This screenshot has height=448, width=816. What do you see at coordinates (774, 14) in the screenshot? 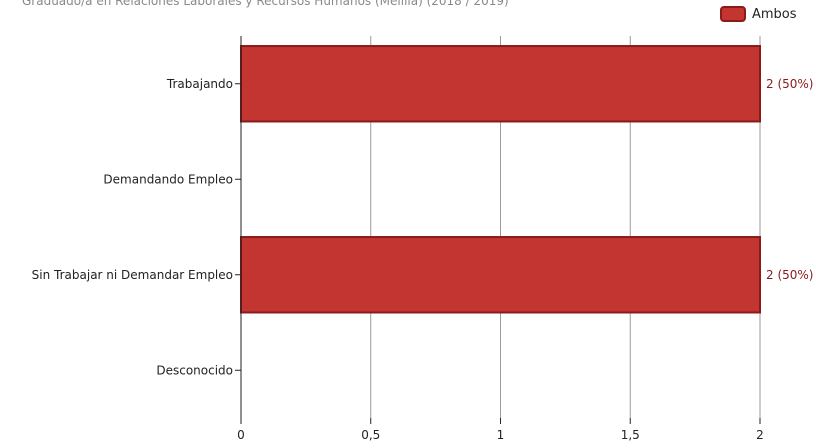
I see `legend-label: Ambos` at bounding box center [774, 14].